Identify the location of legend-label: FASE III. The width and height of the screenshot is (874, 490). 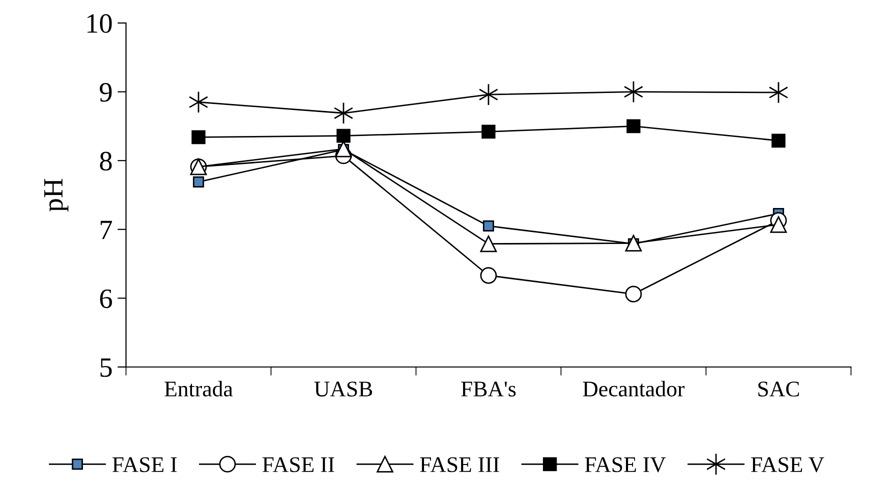
(460, 464).